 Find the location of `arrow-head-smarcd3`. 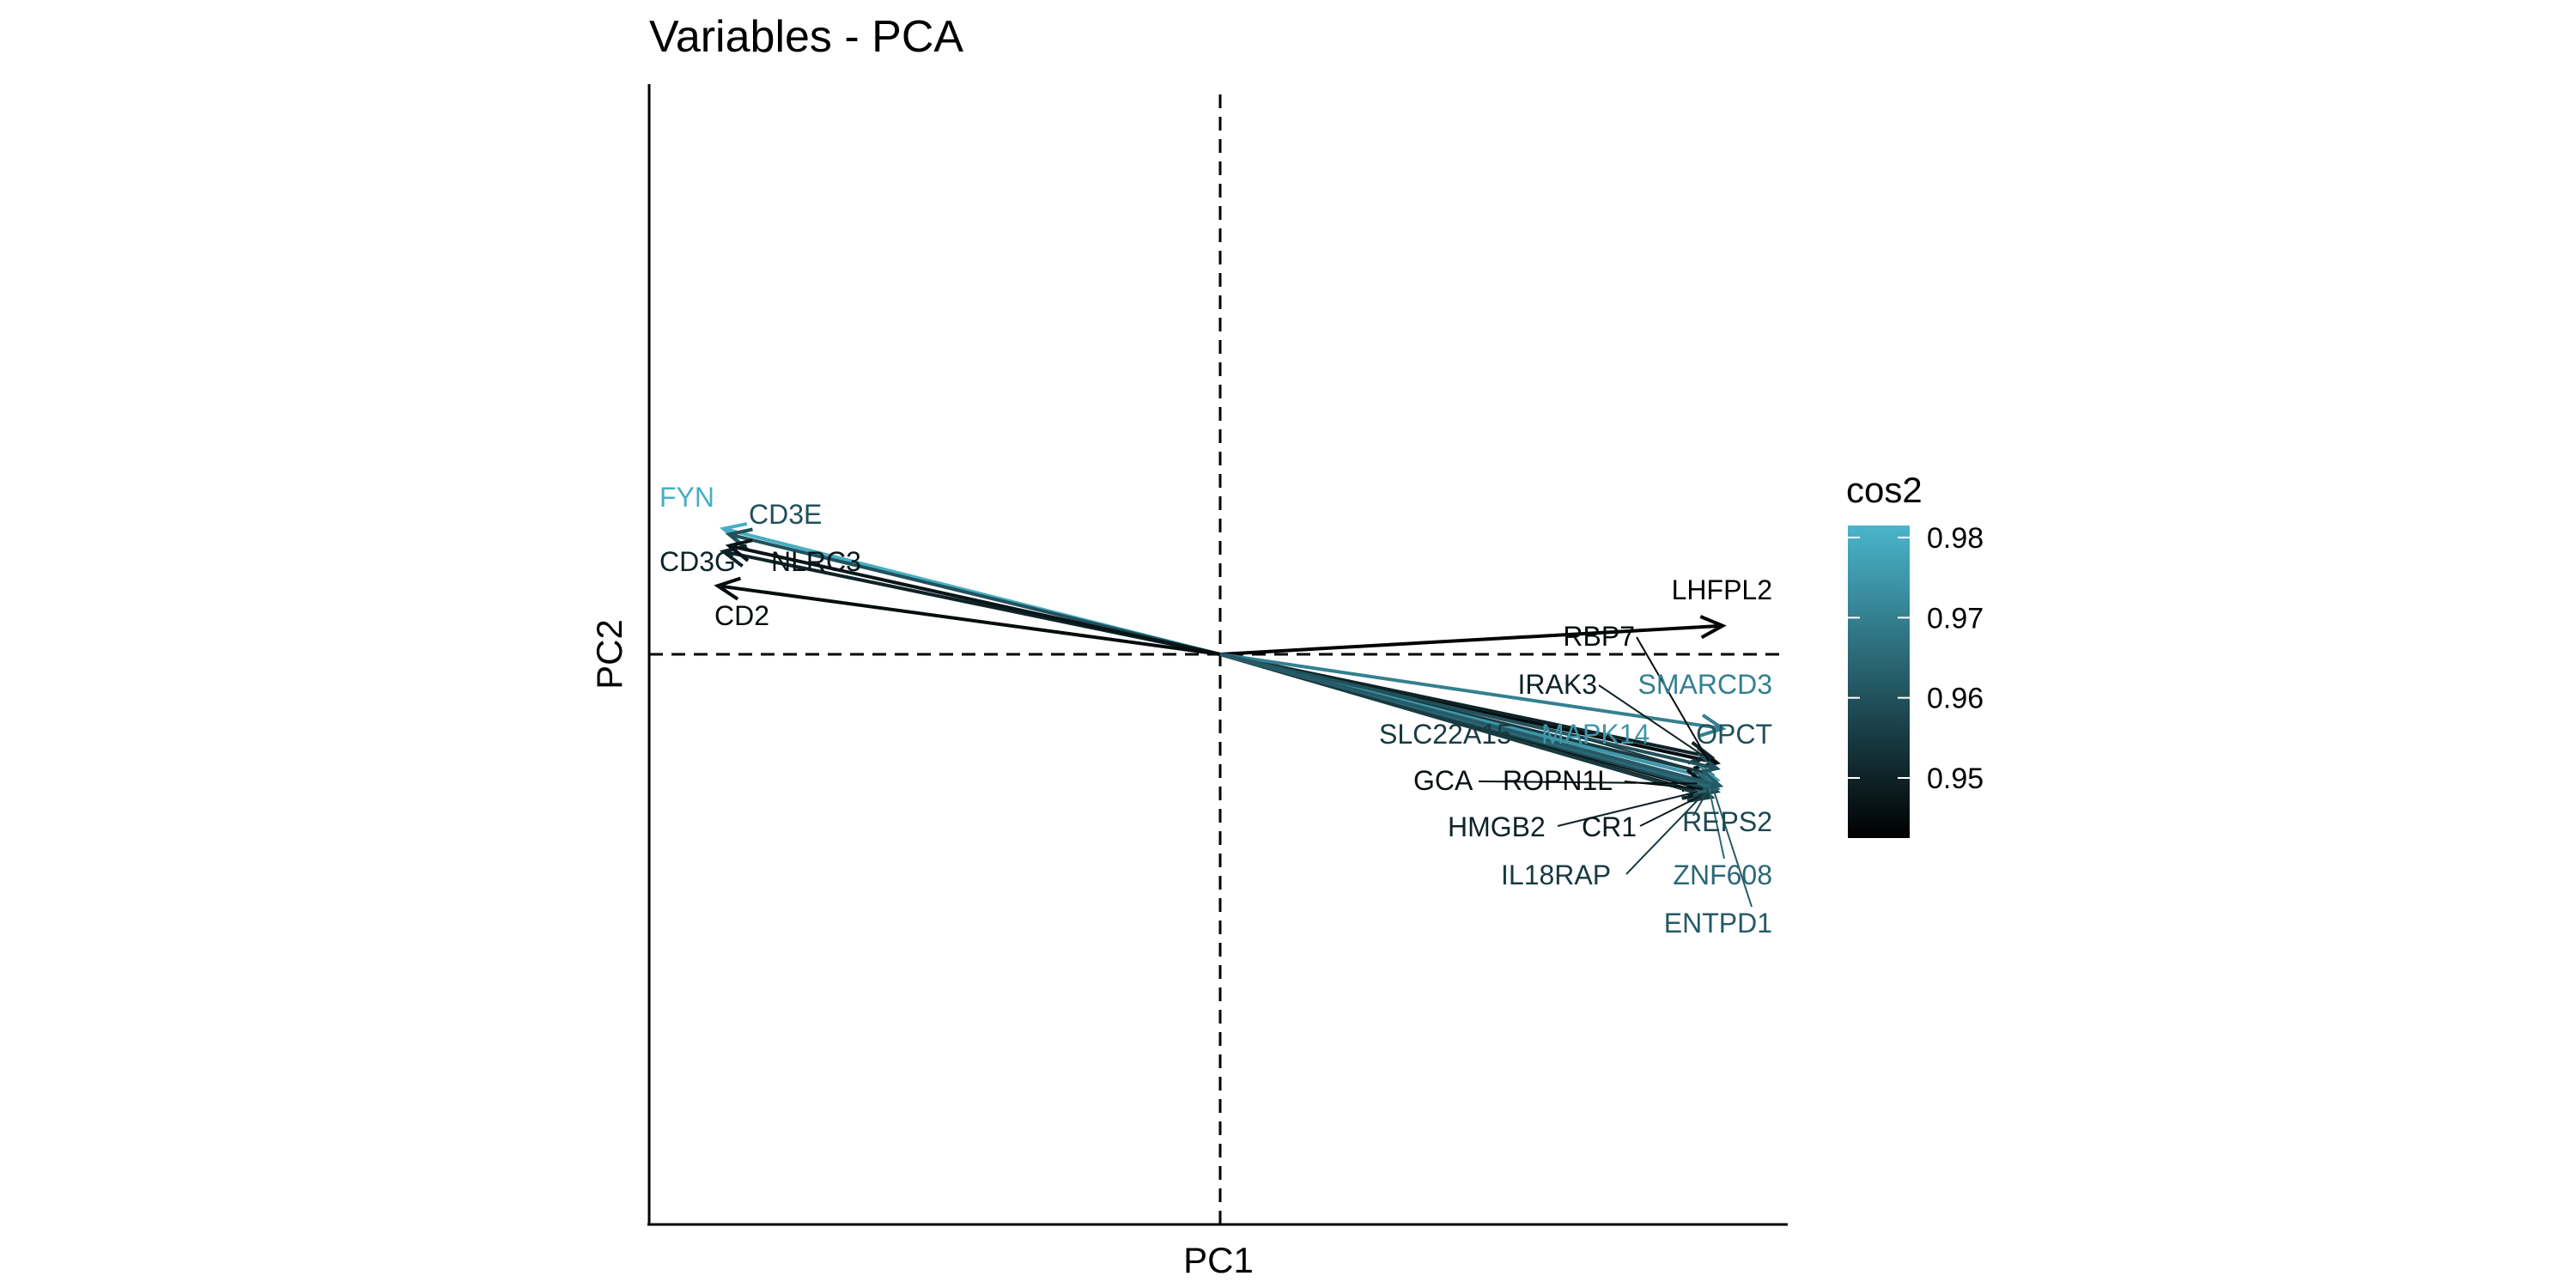

arrow-head-smarcd3 is located at coordinates (1712, 726).